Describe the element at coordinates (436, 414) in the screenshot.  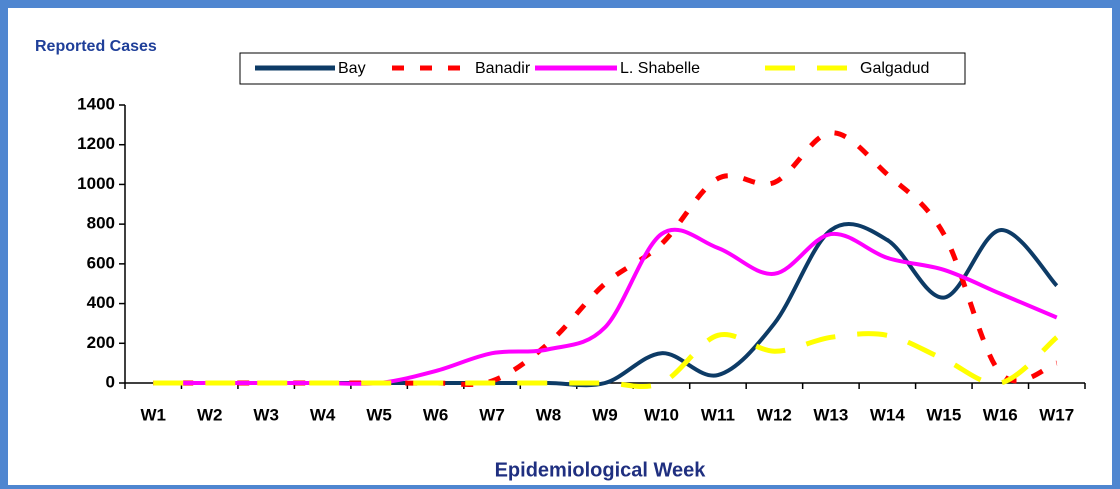
I see `x-tick-label: W6` at that location.